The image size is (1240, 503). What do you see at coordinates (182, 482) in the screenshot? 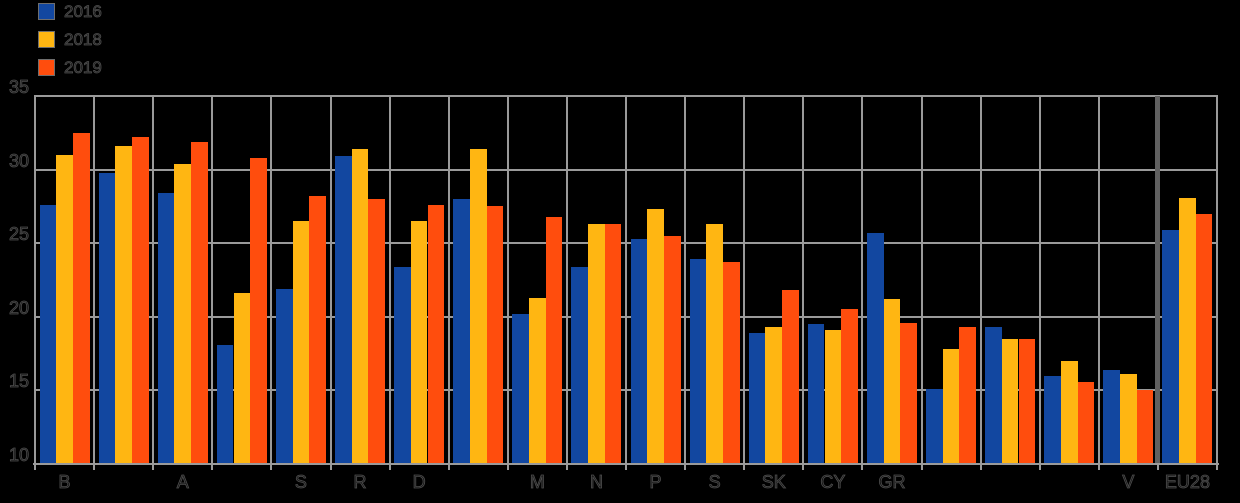
I see `x-category-label: A` at bounding box center [182, 482].